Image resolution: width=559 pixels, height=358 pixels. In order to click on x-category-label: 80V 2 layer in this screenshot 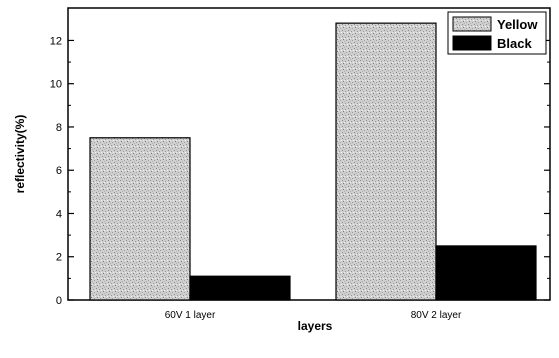, I will do `click(436, 315)`.